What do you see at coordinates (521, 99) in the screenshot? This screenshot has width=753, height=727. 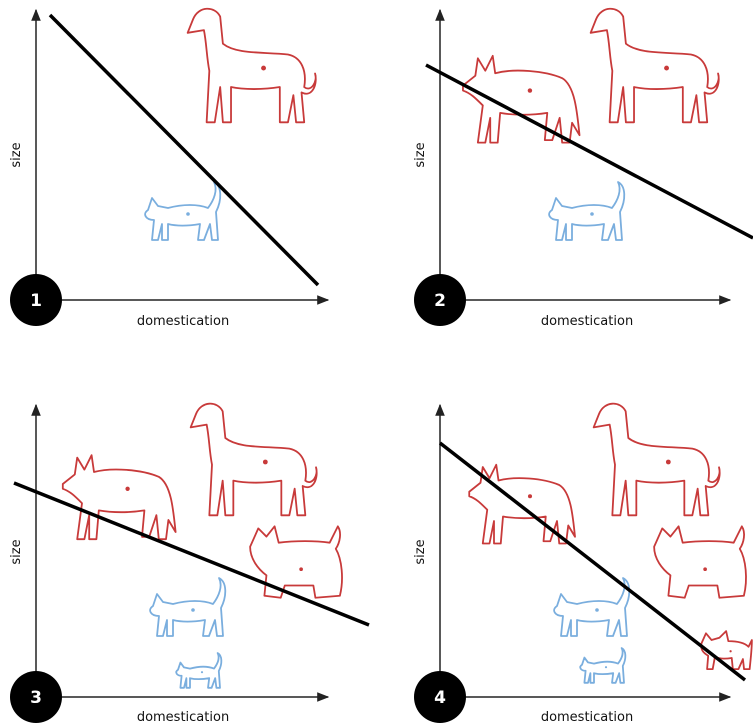 I see `wolf` at bounding box center [521, 99].